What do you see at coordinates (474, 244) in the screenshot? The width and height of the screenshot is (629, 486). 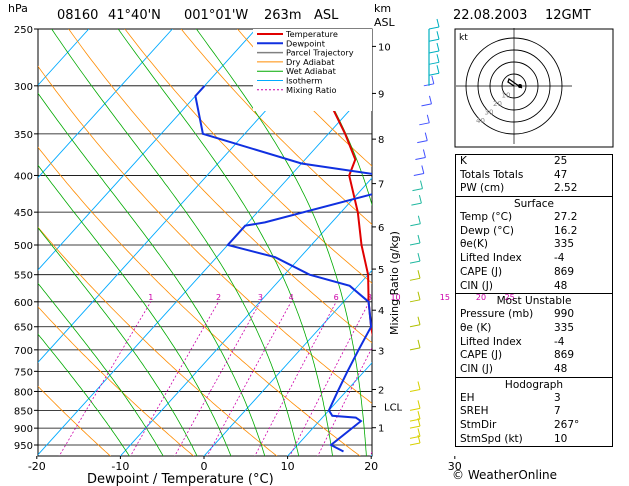 I see `index-label: θe(K)` at bounding box center [474, 244].